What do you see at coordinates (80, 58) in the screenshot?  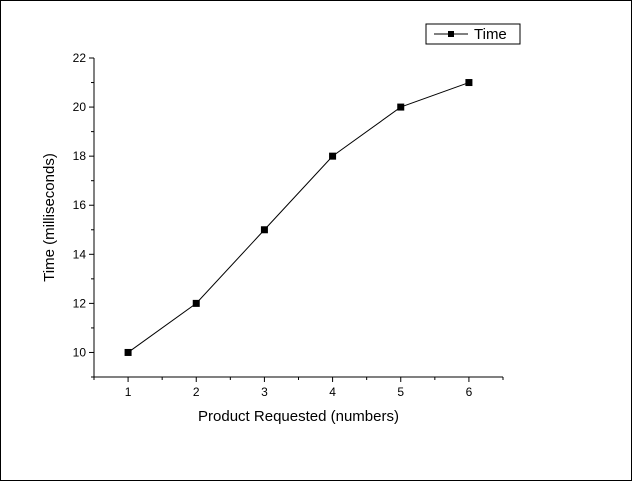 I see `y-tick-label: 22` at bounding box center [80, 58].